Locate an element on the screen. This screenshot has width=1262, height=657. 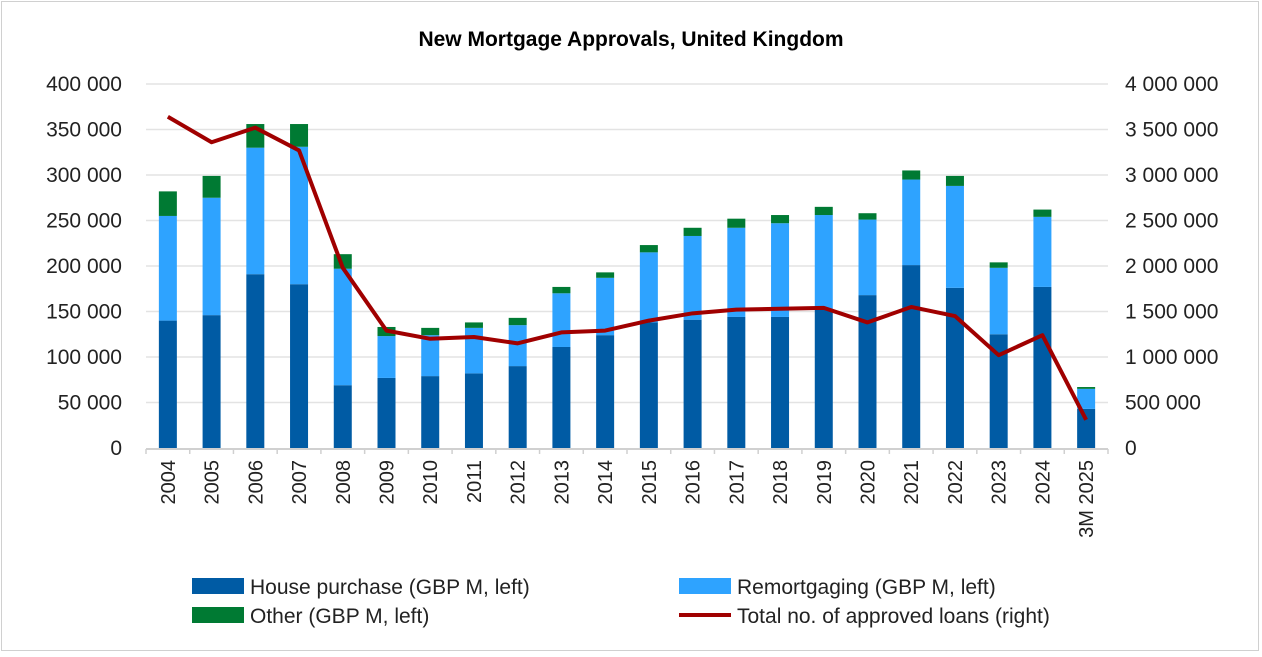
bar-other-2014 is located at coordinates (605, 274).